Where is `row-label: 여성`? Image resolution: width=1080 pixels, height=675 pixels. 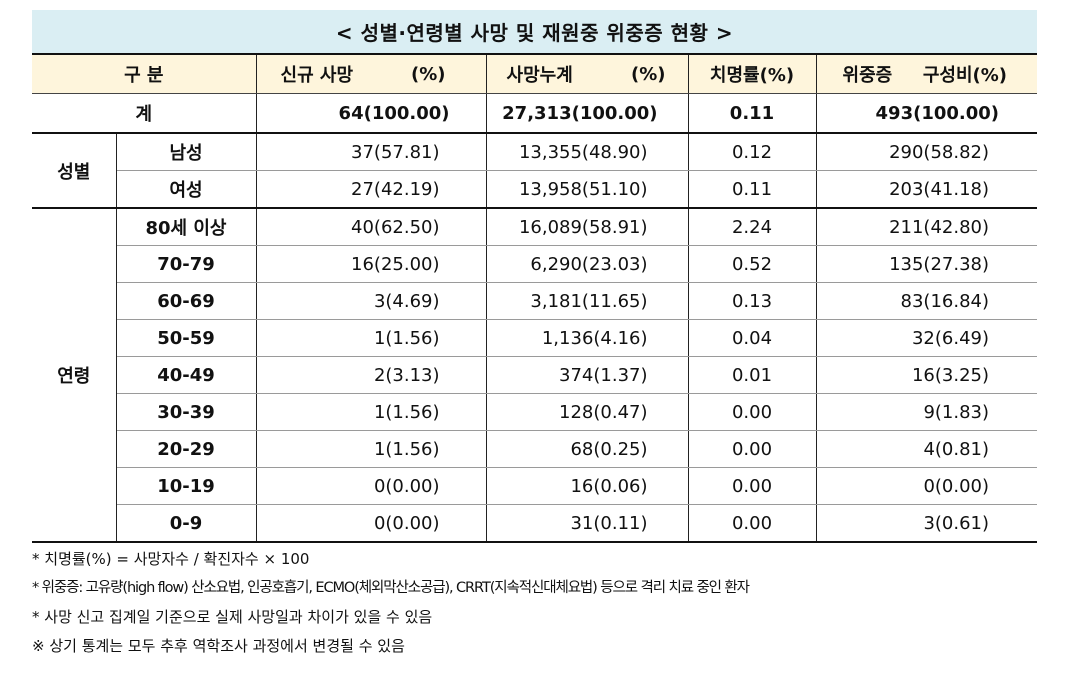 row-label: 여성 is located at coordinates (186, 189).